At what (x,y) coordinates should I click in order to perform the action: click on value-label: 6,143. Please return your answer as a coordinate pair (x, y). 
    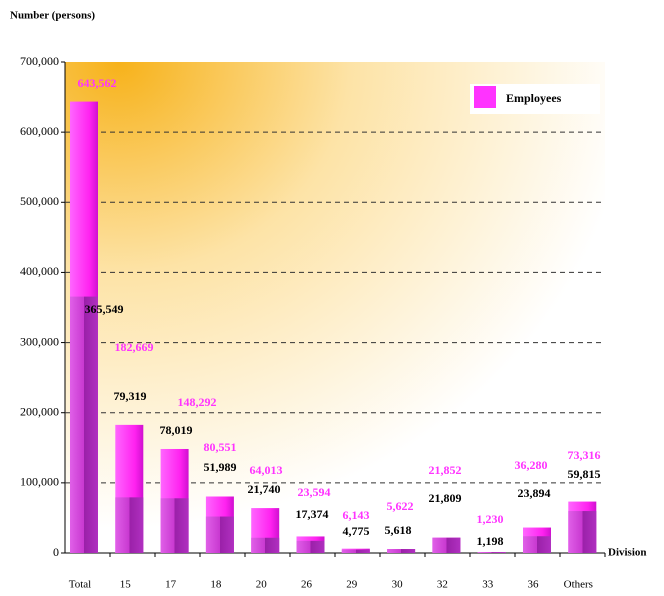
    Looking at the image, I should click on (356, 515).